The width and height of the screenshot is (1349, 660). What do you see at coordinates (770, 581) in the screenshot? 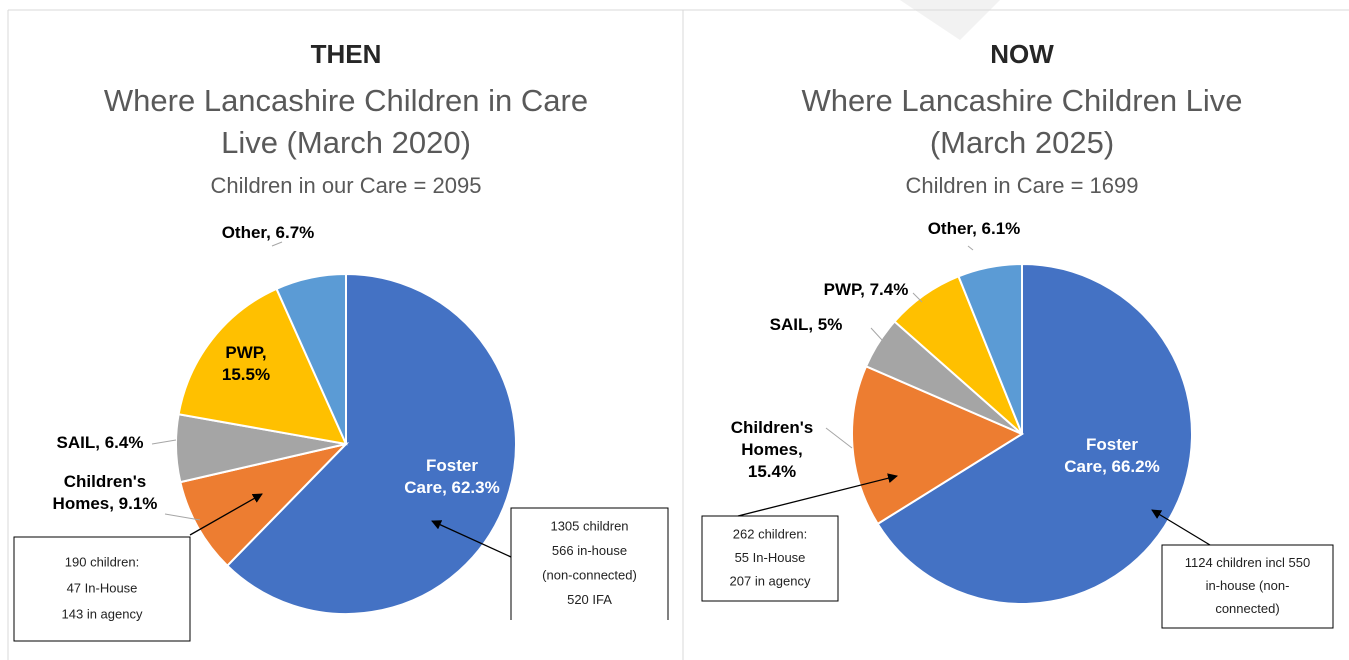
I see `annotation-text: 207 in agency` at bounding box center [770, 581].